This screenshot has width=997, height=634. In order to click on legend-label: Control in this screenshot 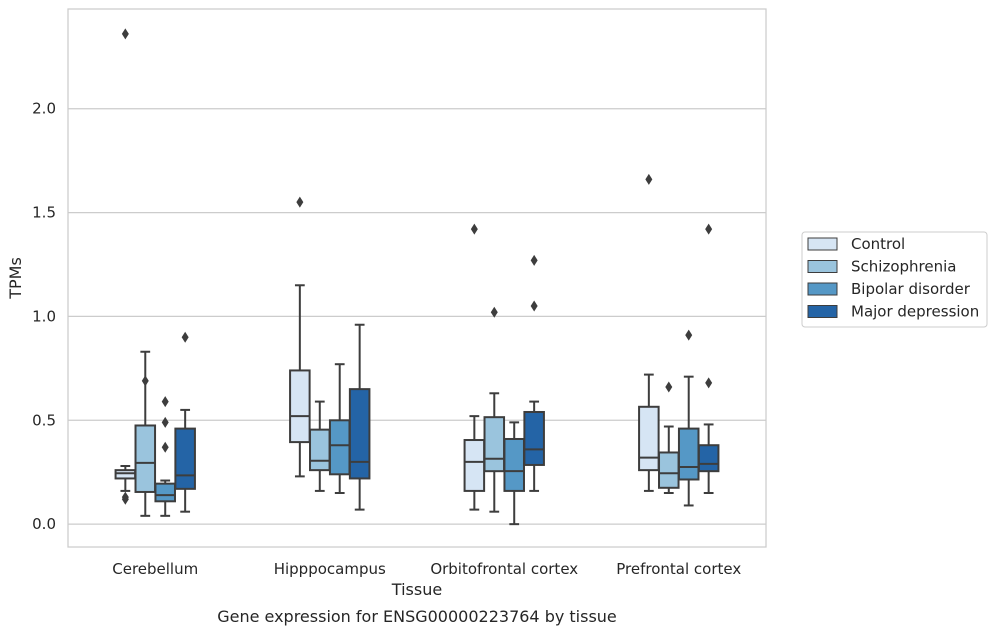, I will do `click(878, 244)`.